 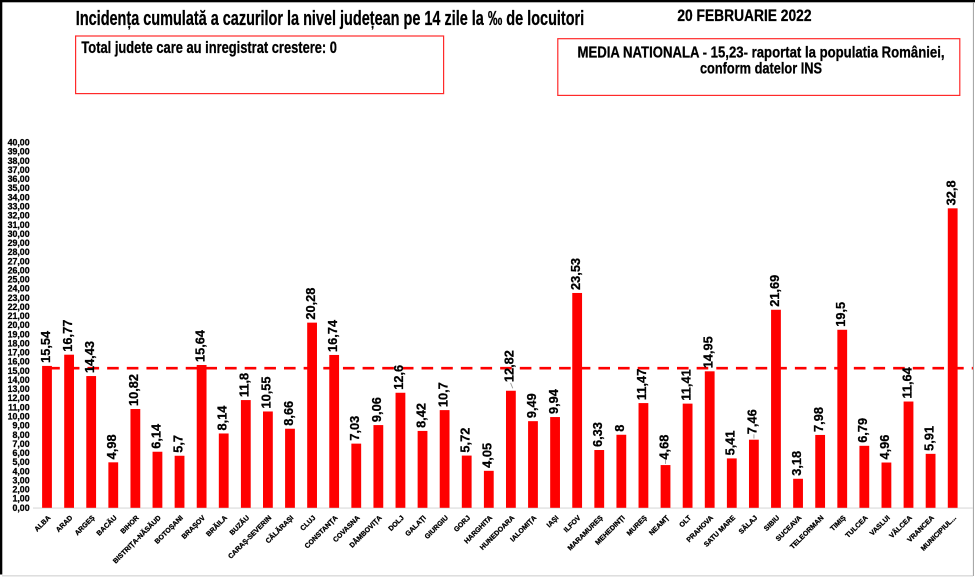 What do you see at coordinates (487, 455) in the screenshot?
I see `svg-text: 4,05` at bounding box center [487, 455].